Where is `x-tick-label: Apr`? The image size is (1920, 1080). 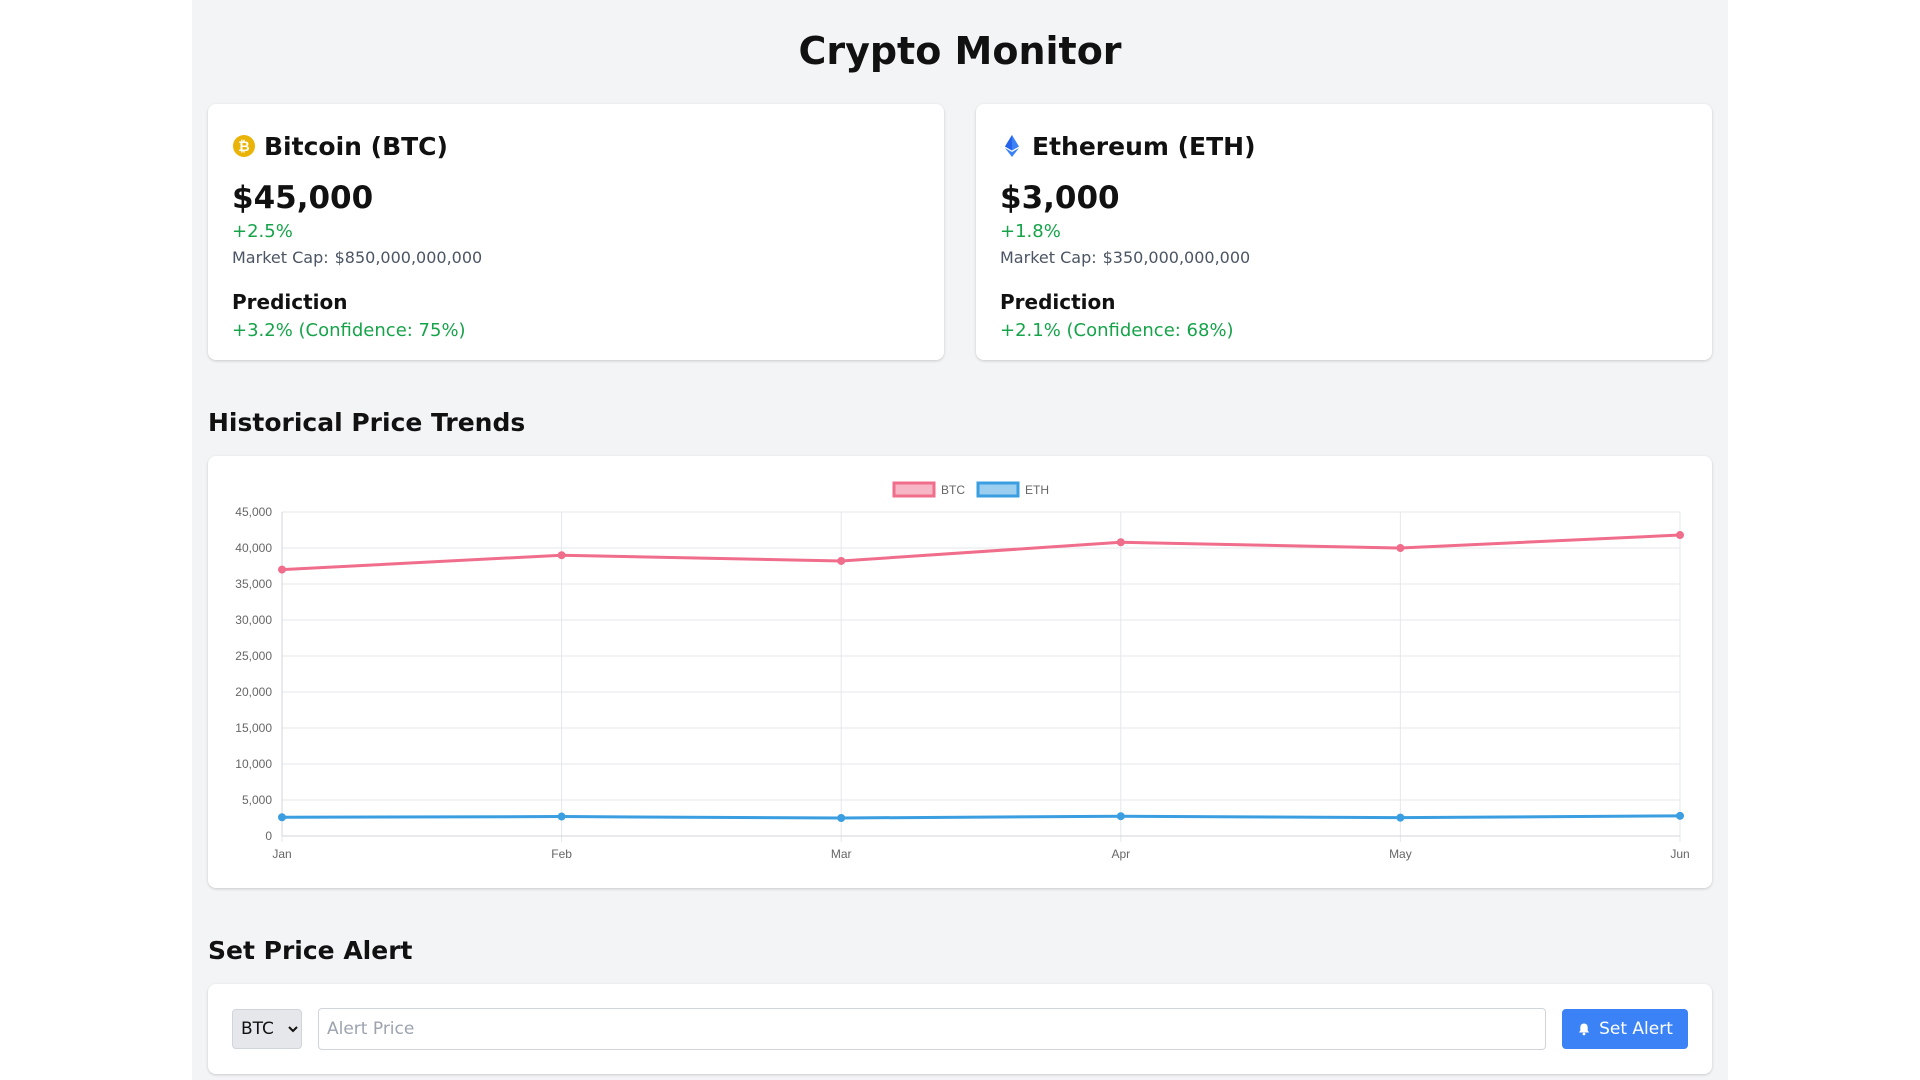 x-tick-label: Apr is located at coordinates (1120, 854).